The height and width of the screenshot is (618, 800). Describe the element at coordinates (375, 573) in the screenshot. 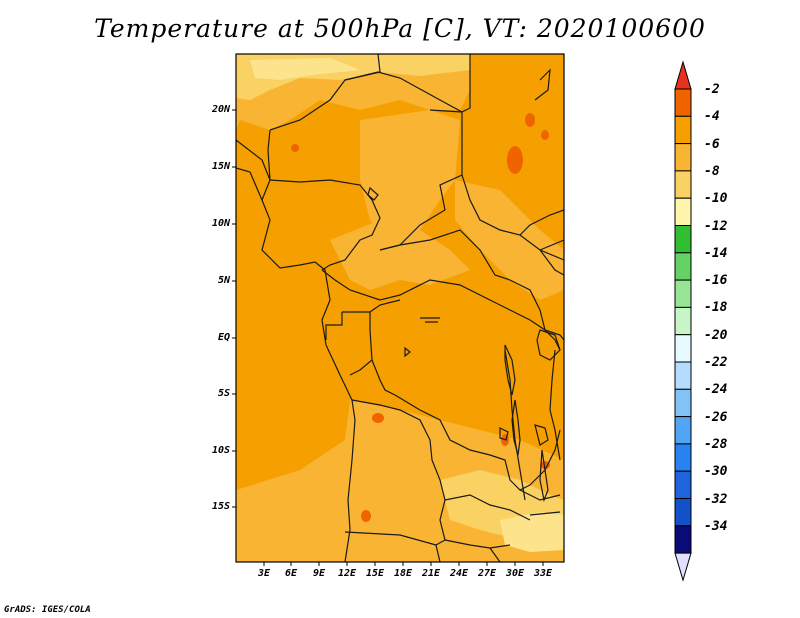

I see `lon-label-15e: 15E` at that location.